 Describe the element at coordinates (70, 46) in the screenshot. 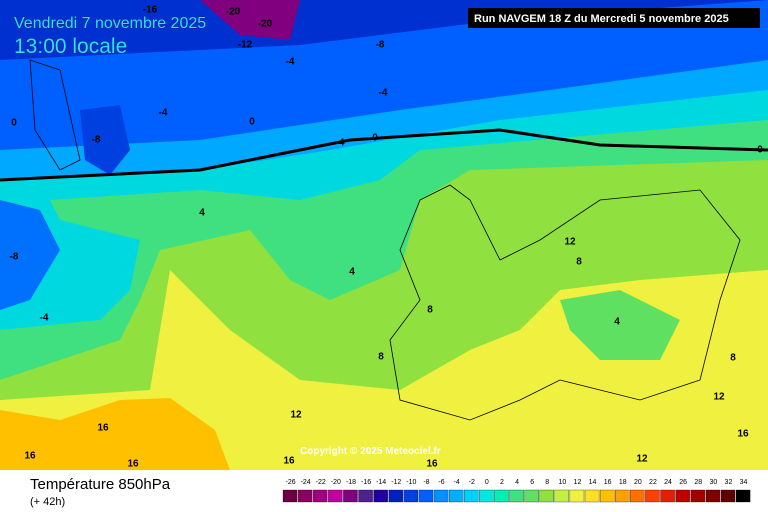

I see `forecast-time: 13:00 locale` at that location.